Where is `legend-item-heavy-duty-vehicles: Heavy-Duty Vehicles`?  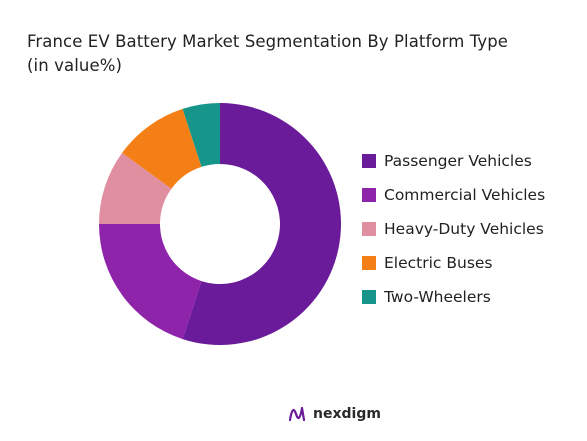 legend-item-heavy-duty-vehicles: Heavy-Duty Vehicles is located at coordinates (453, 229).